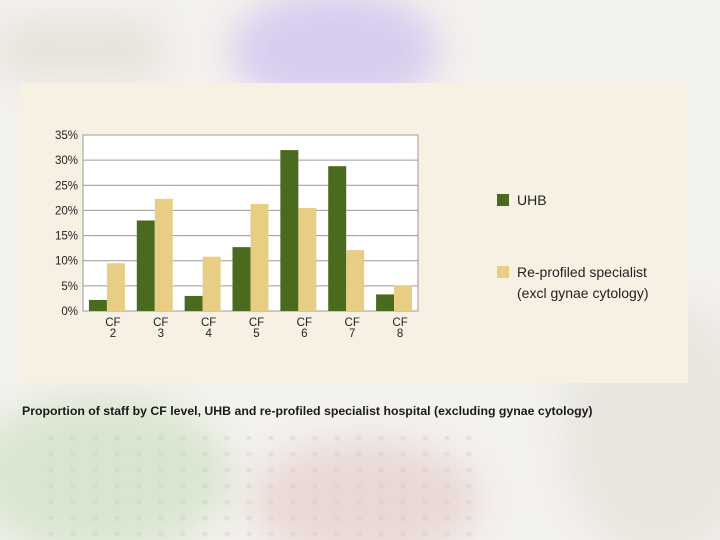 This screenshot has height=540, width=720. I want to click on x-category-label: CF 3, so click(160, 328).